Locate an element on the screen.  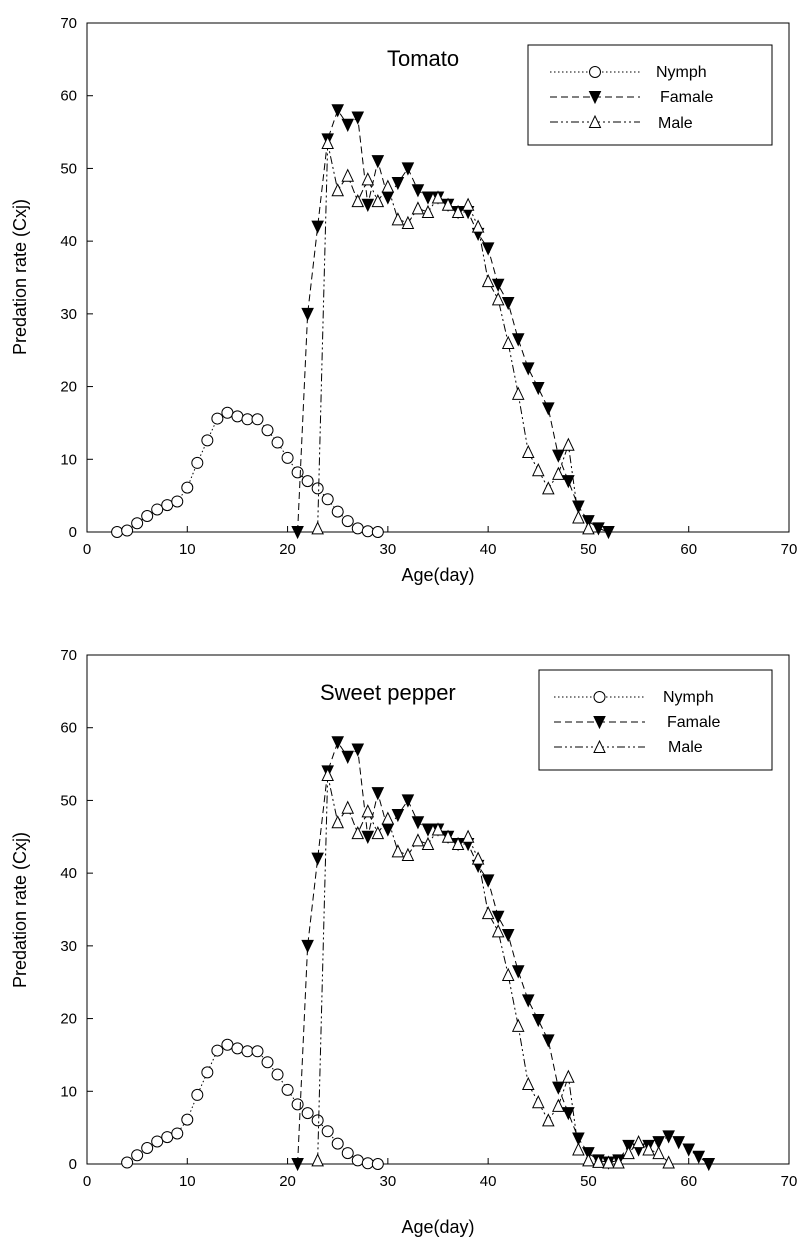
x-tick-label: 50 is located at coordinates (588, 549).